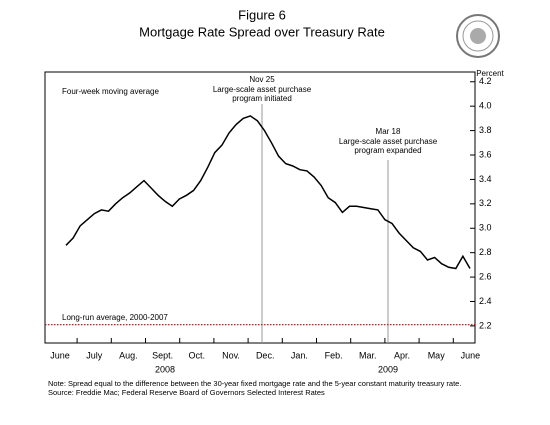 The width and height of the screenshot is (550, 425). Describe the element at coordinates (265, 355) in the screenshot. I see `x-tick-label: Dec.` at that location.